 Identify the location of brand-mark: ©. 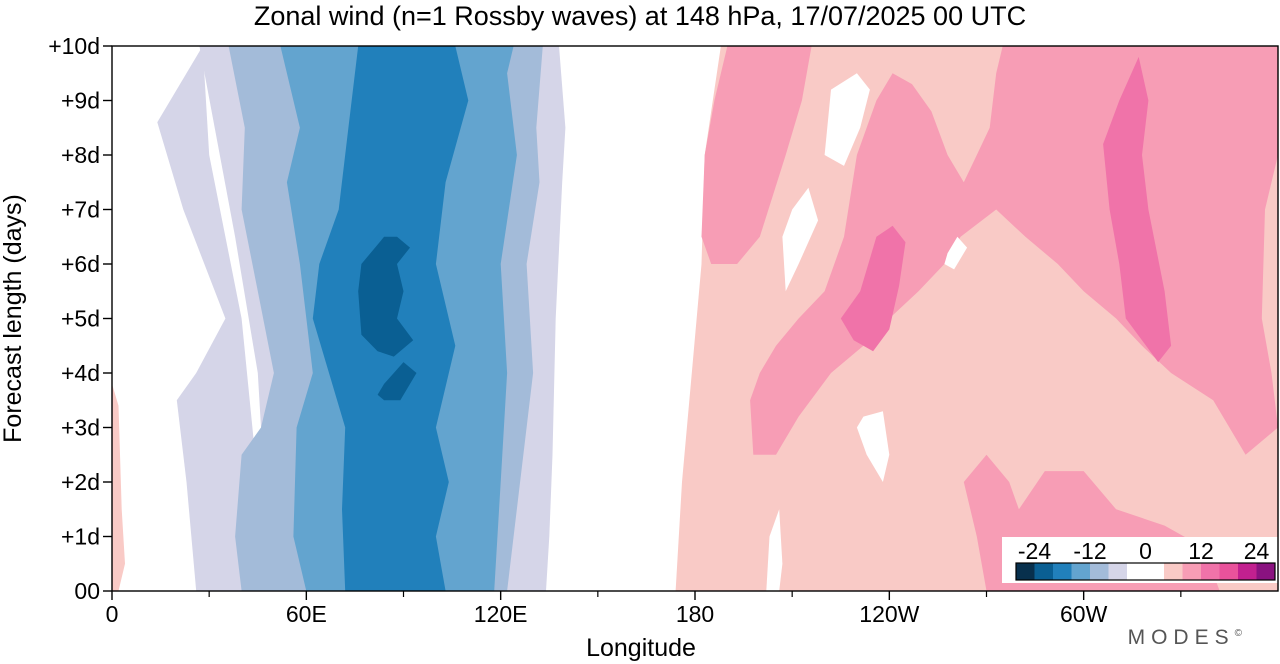
(1238, 633).